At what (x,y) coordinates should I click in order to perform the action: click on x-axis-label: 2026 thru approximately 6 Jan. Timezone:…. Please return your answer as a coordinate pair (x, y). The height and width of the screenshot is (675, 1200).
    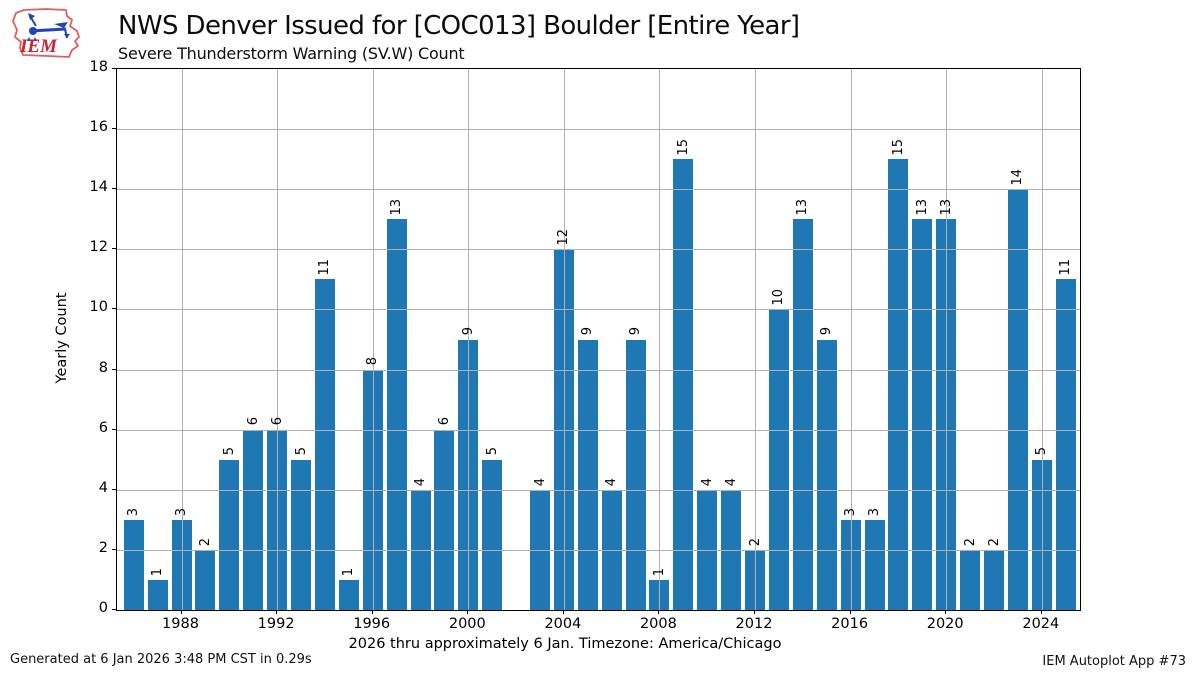
    Looking at the image, I should click on (565, 644).